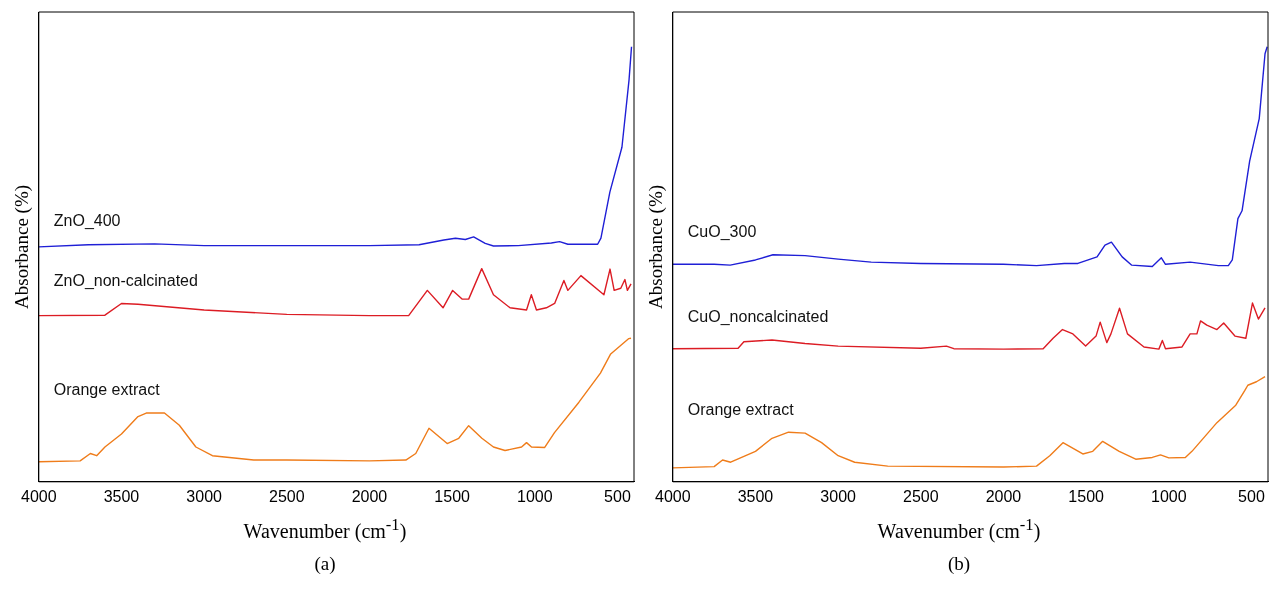 The width and height of the screenshot is (1284, 589). What do you see at coordinates (125, 280) in the screenshot?
I see `series-label: ZnO_non-calcinated` at bounding box center [125, 280].